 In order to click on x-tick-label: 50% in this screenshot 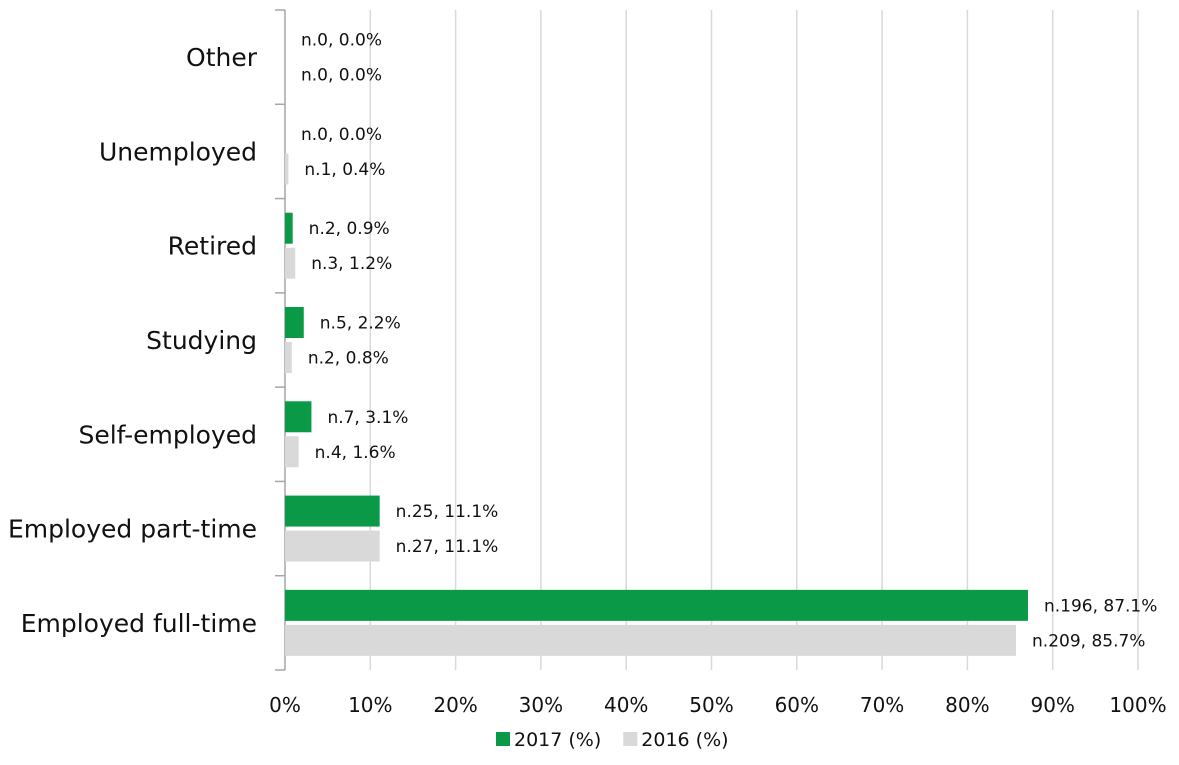, I will do `click(711, 705)`.